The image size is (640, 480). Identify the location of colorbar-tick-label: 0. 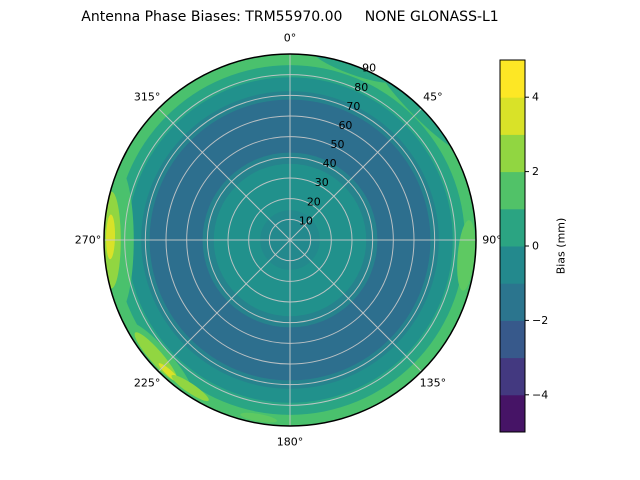
(535, 246).